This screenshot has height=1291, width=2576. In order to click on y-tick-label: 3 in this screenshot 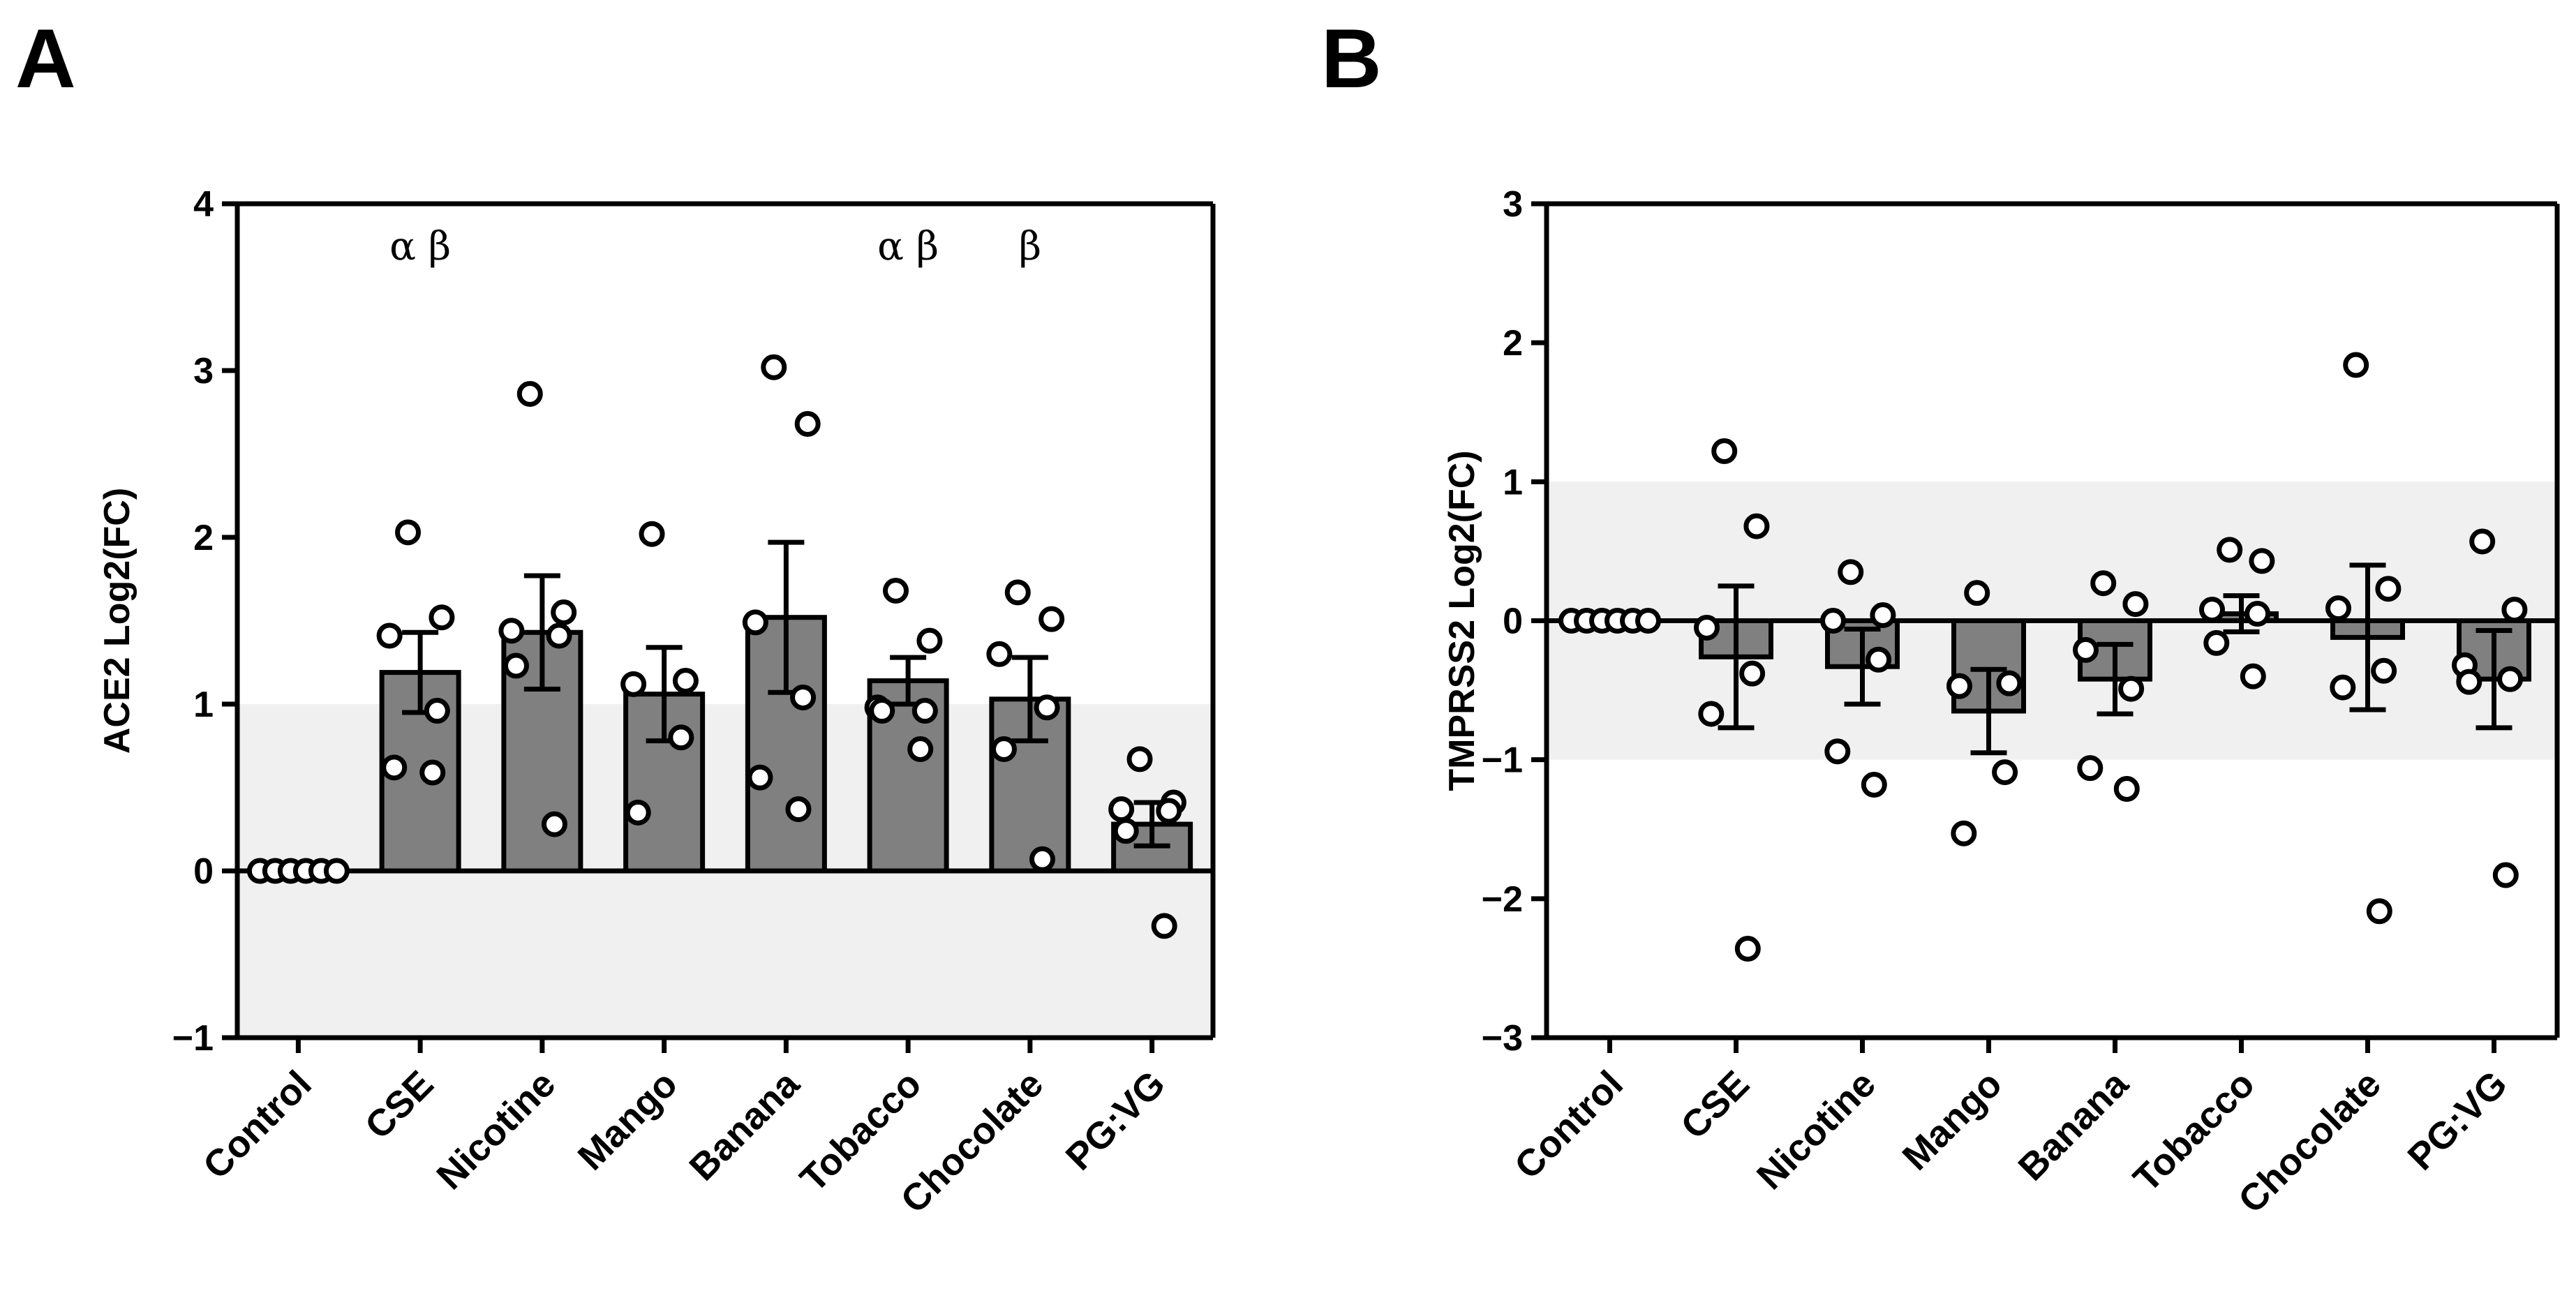, I will do `click(1513, 204)`.